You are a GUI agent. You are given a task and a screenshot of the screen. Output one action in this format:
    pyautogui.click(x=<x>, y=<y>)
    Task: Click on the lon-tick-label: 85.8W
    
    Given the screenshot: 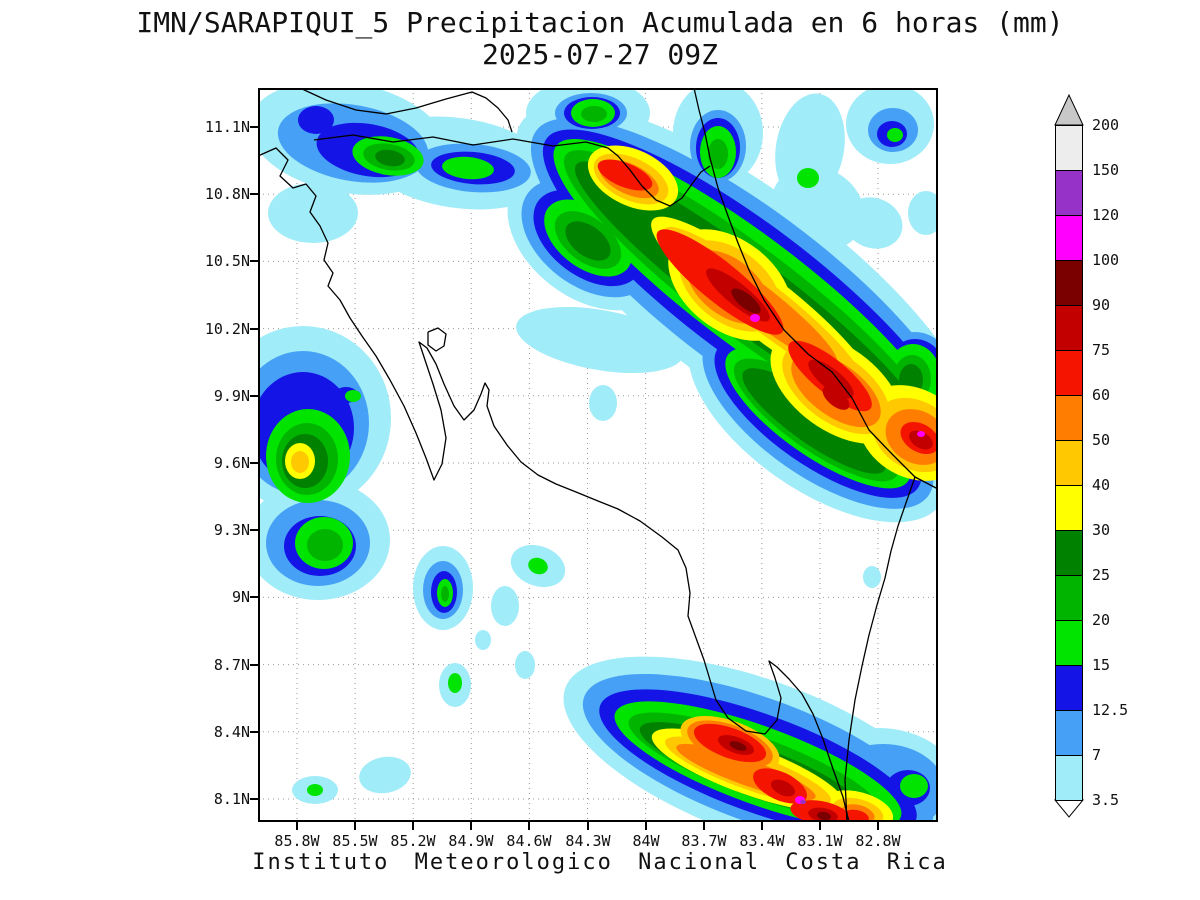 What is the action you would take?
    pyautogui.click(x=297, y=841)
    